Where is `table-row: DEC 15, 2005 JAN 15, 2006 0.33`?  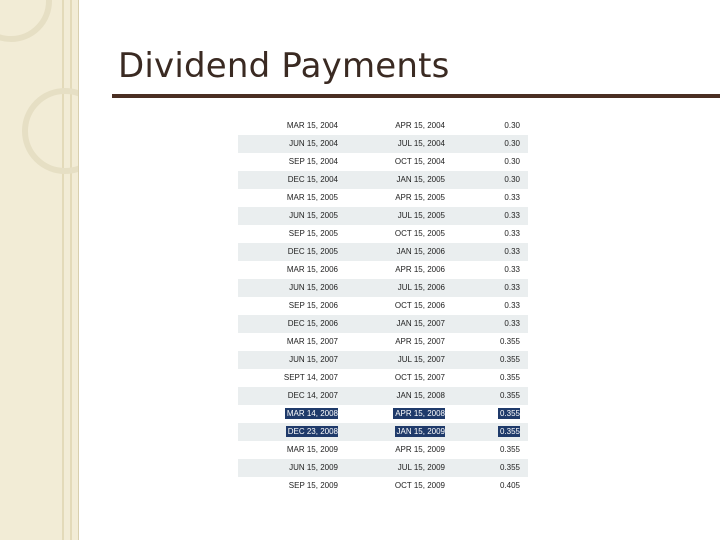 table-row: DEC 15, 2005 JAN 15, 2006 0.33 is located at coordinates (383, 252).